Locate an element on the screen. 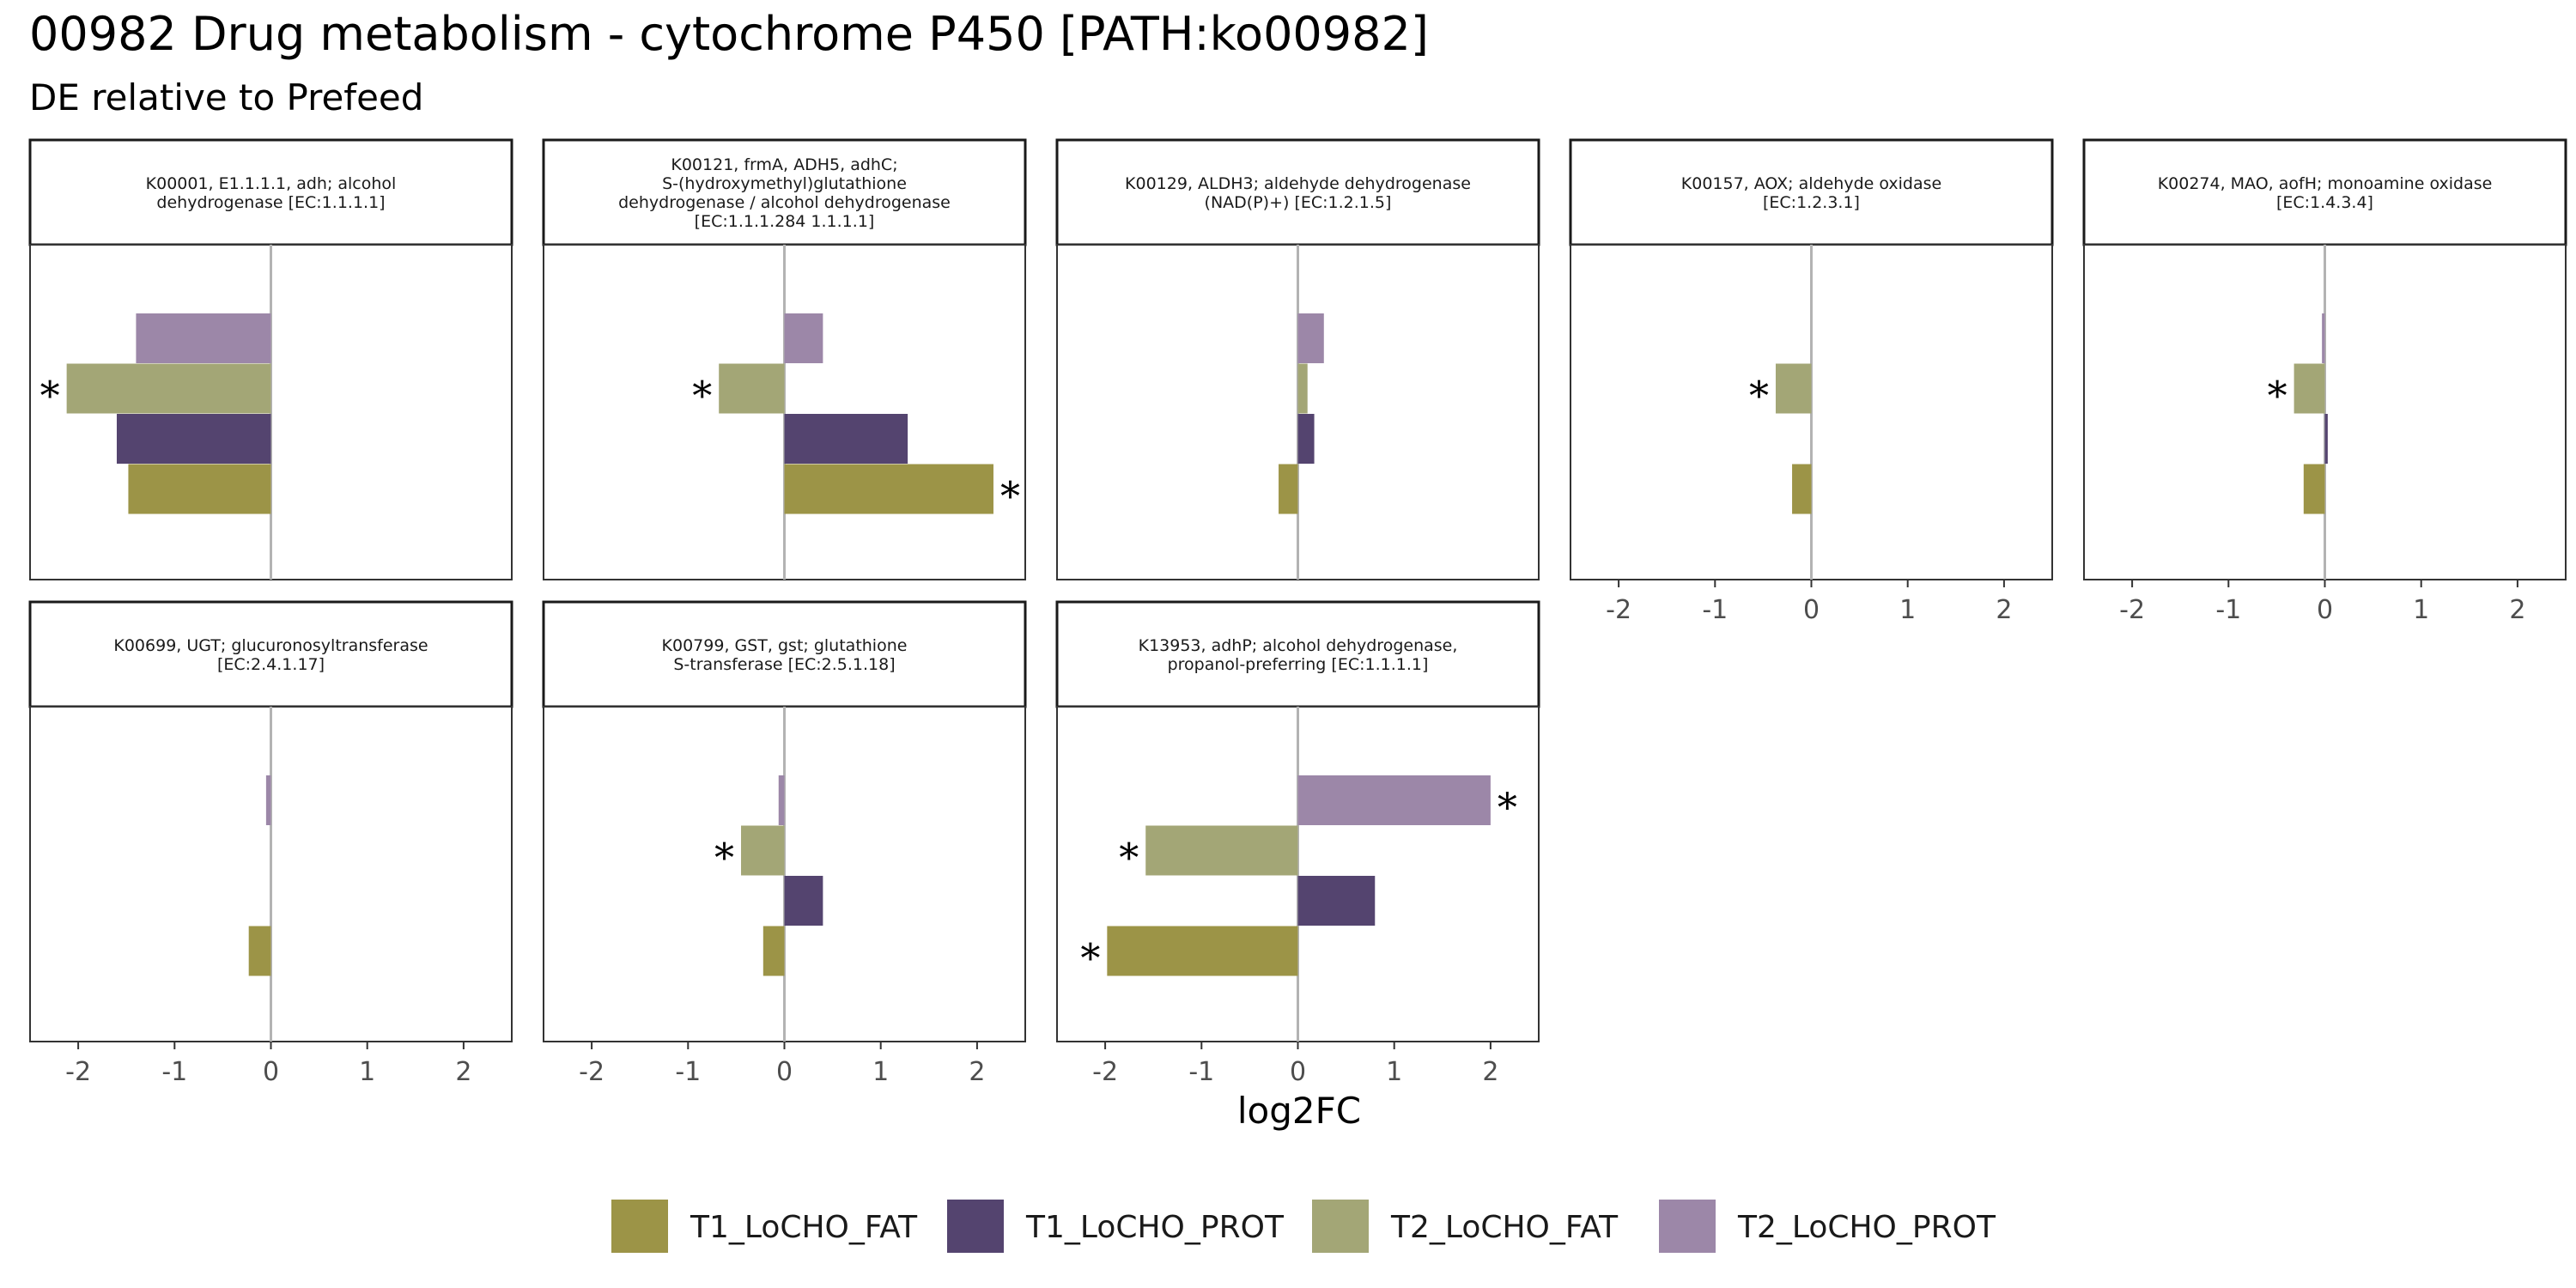 This screenshot has height=1288, width=2576. facet-strip-label: dehydrogenase [EC:1.1.1.1] is located at coordinates (270, 202).